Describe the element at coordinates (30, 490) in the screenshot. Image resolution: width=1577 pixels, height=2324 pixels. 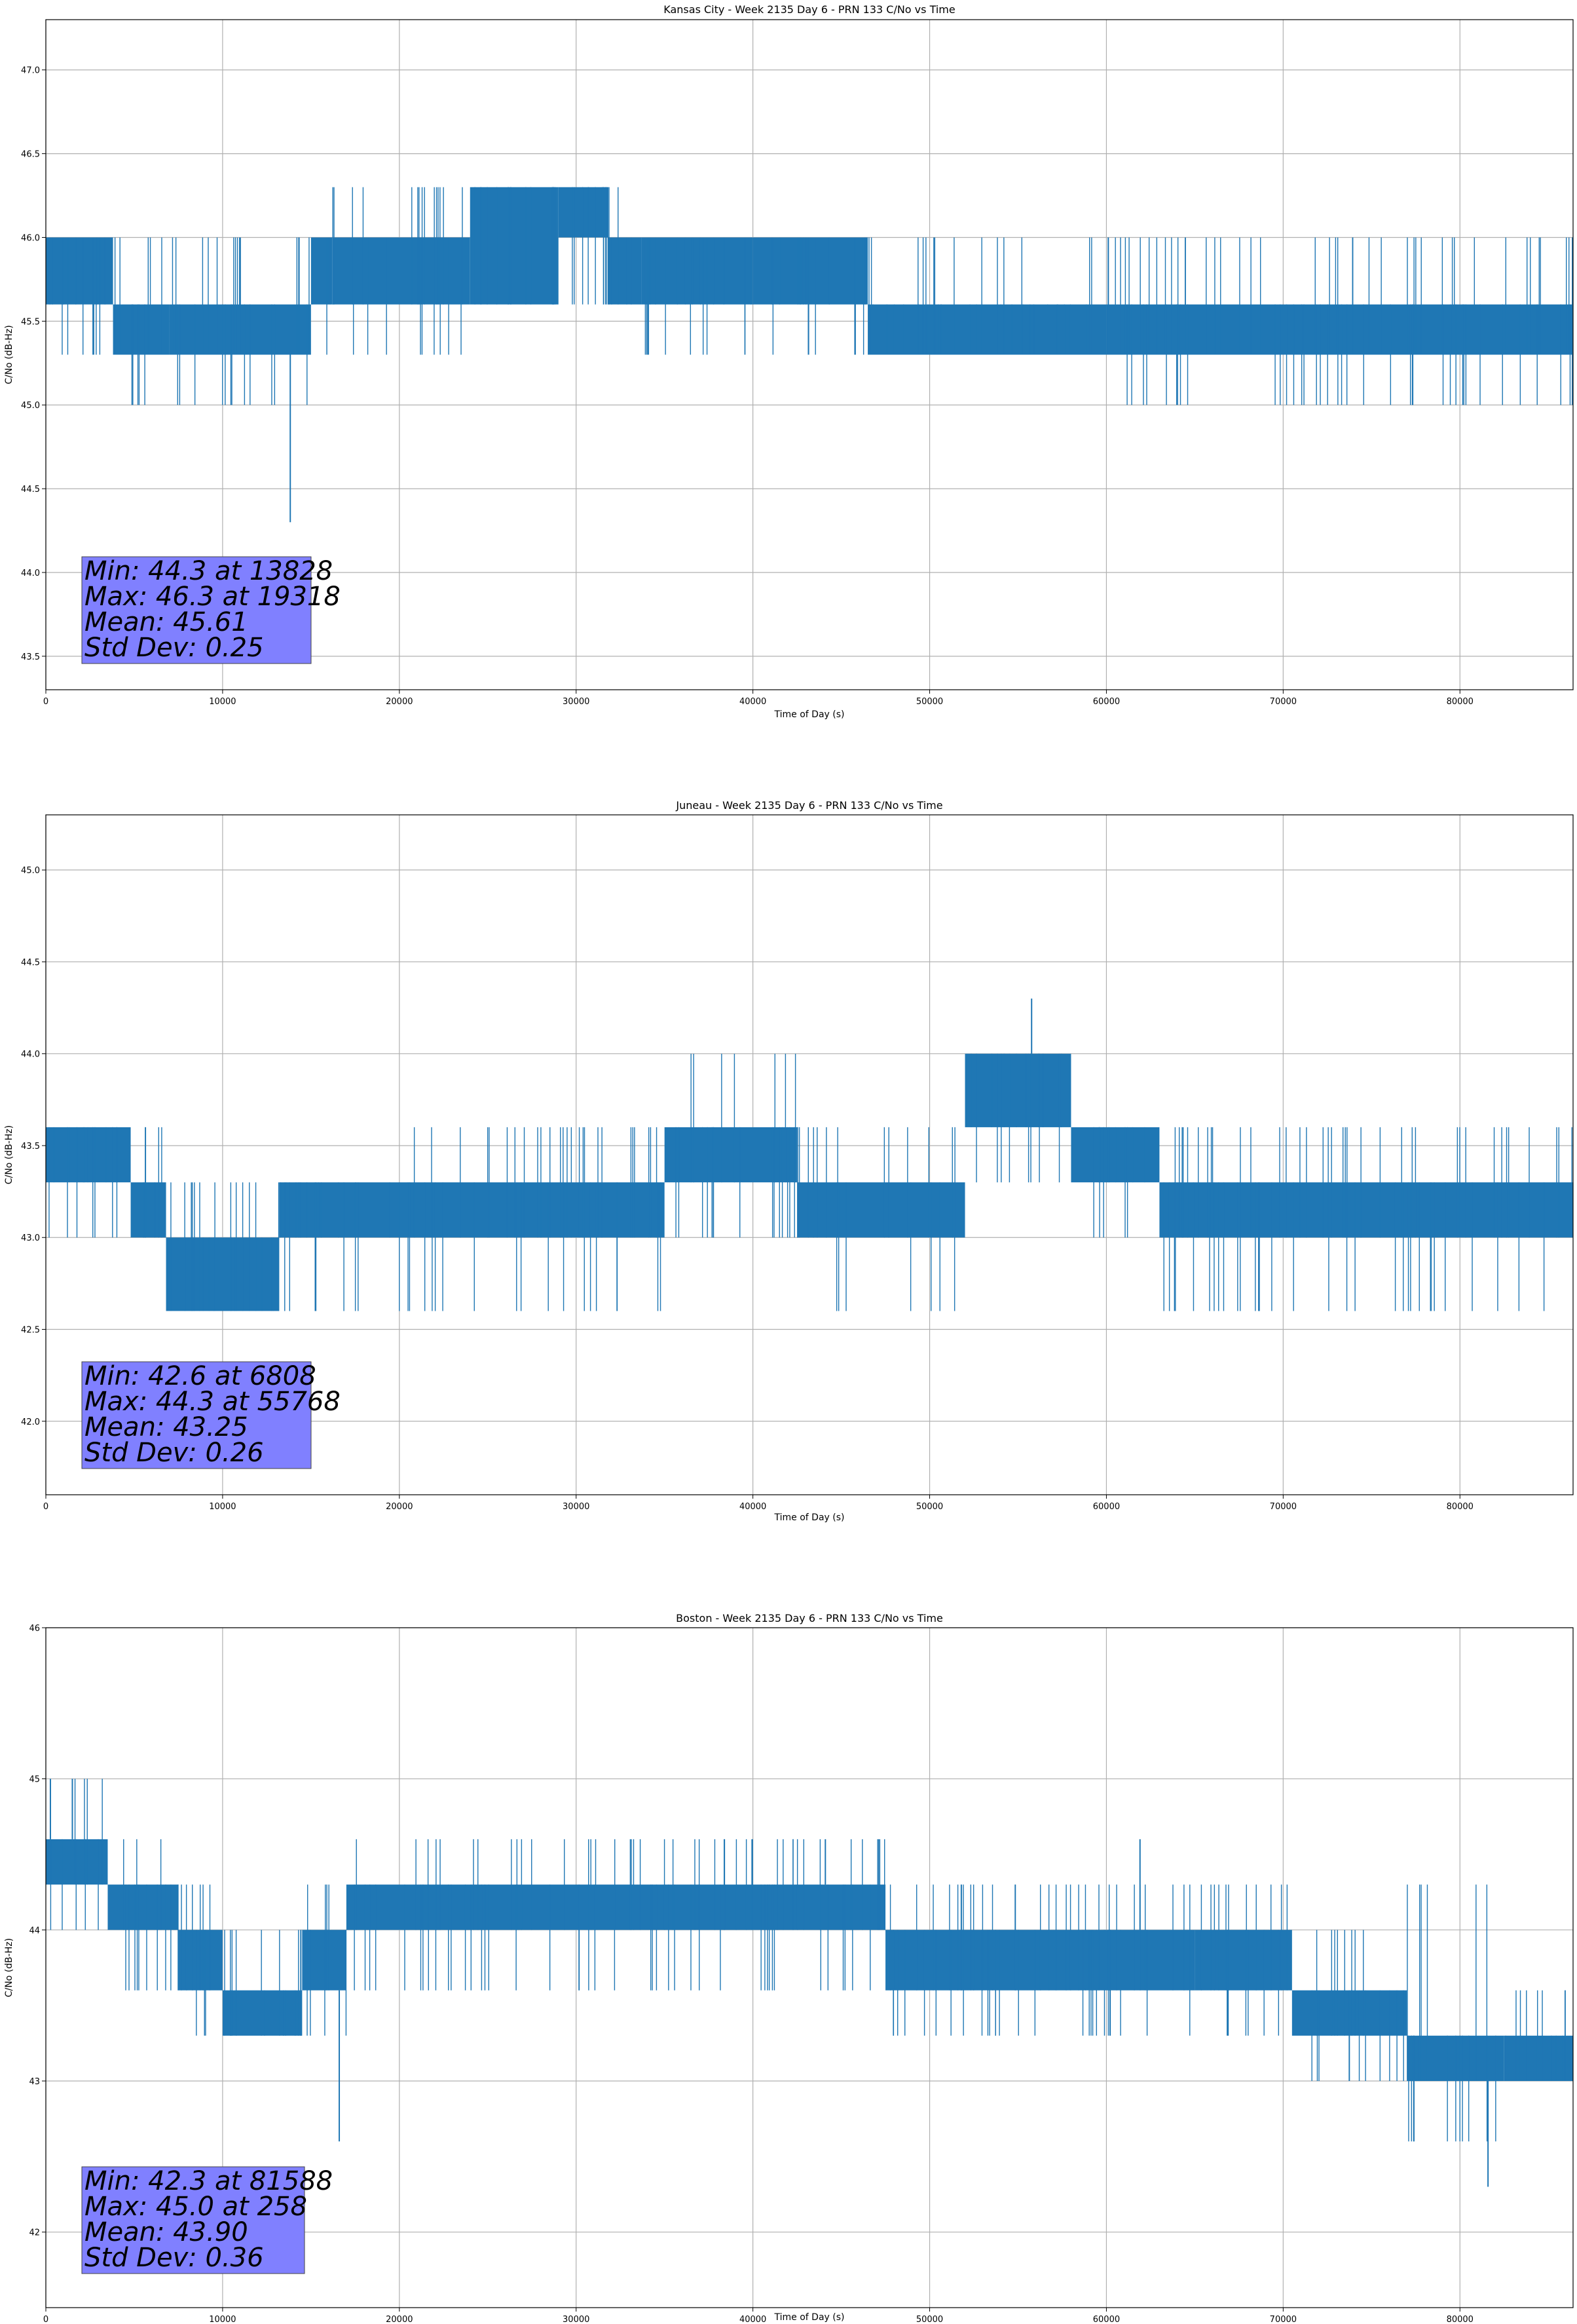
I see `y-tick-label: 44.5` at that location.